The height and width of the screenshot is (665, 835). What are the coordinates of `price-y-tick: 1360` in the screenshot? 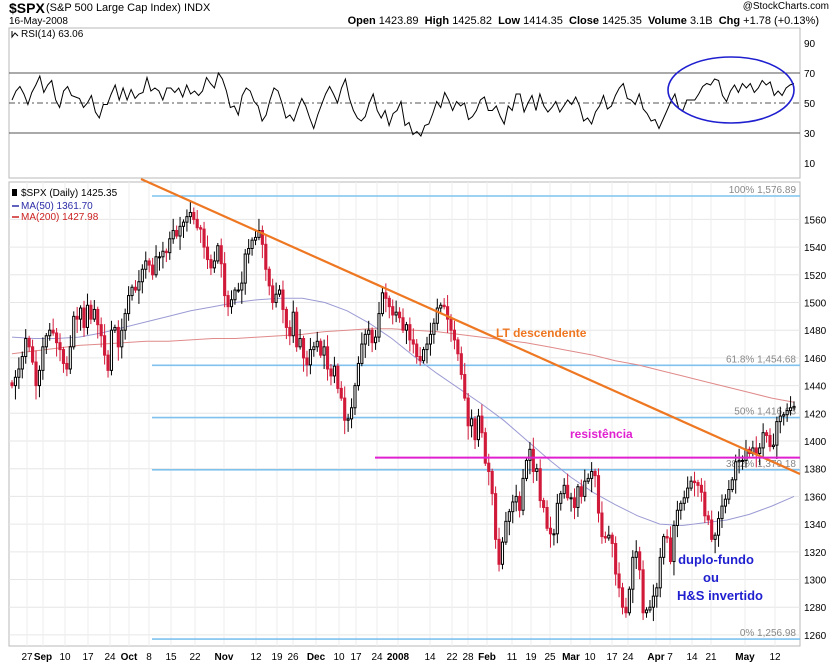 It's located at (815, 497).